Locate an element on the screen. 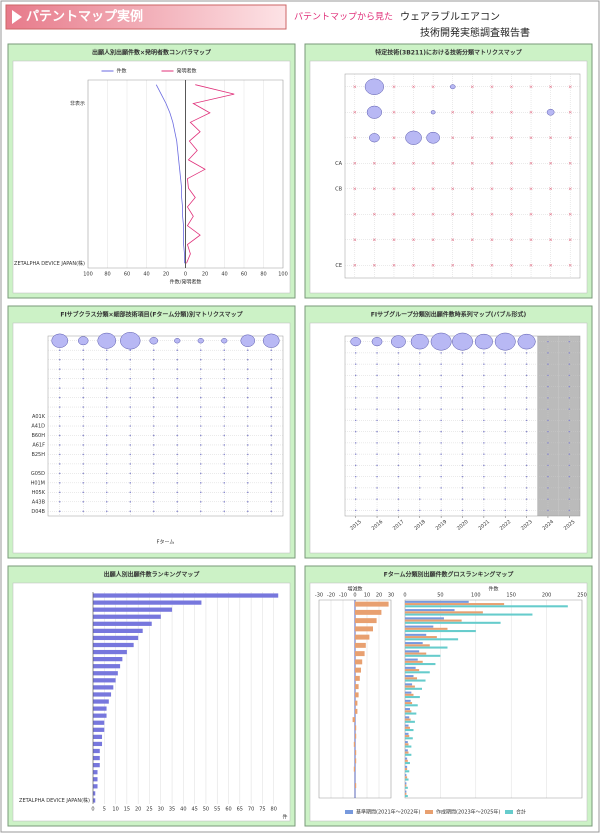  x-axis-label: 件数/発明者数 is located at coordinates (186, 282).